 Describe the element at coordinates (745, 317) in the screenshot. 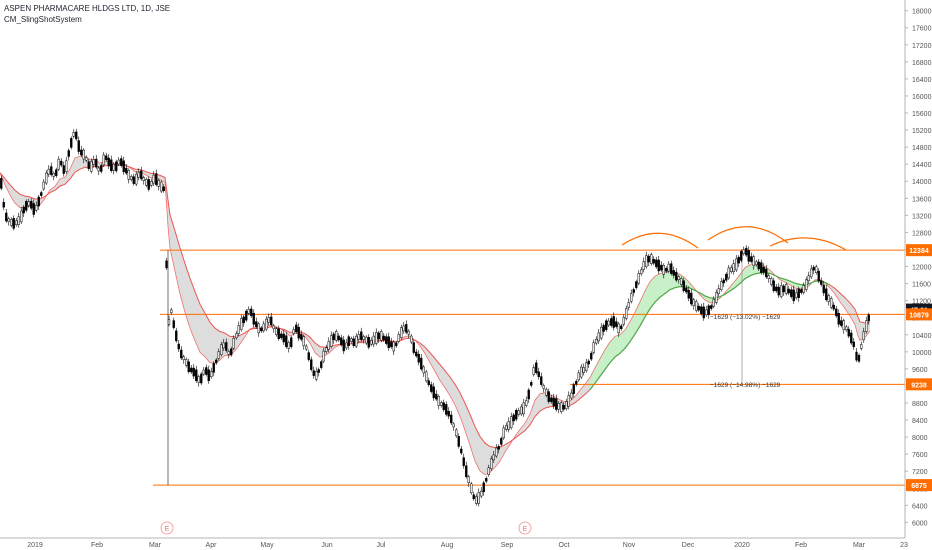

I see `measurement-label: −1629 (−13.02%) −1629` at that location.